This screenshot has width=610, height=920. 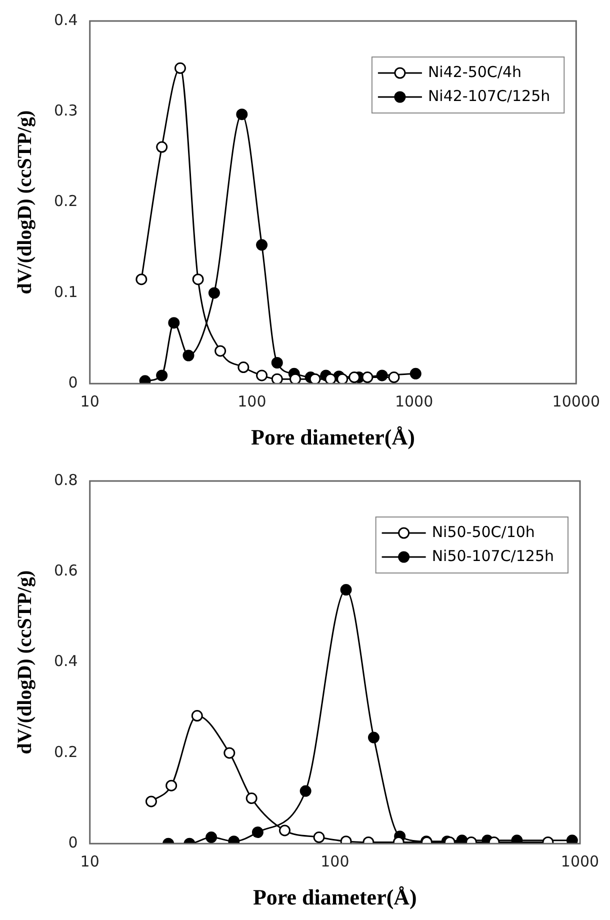 I want to click on y-tick-label: 0.3, so click(x=66, y=111).